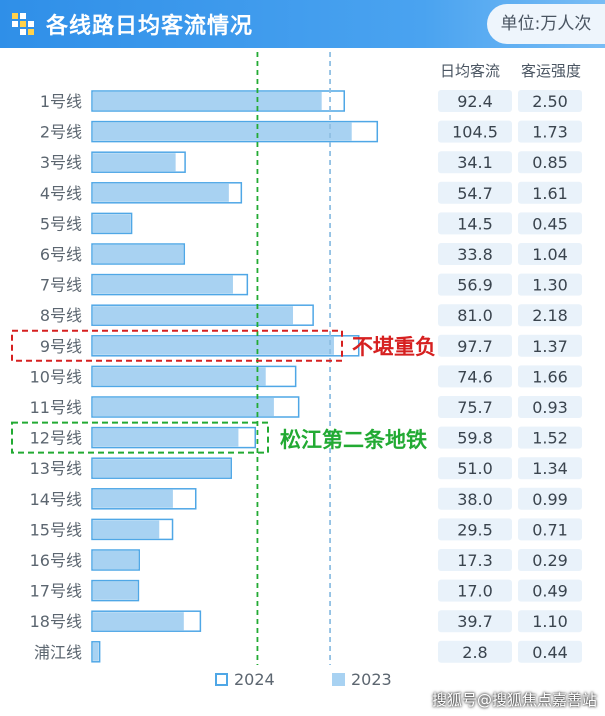 This screenshot has height=716, width=605. What do you see at coordinates (61, 285) in the screenshot?
I see `category-label-line-7: 7号线` at bounding box center [61, 285].